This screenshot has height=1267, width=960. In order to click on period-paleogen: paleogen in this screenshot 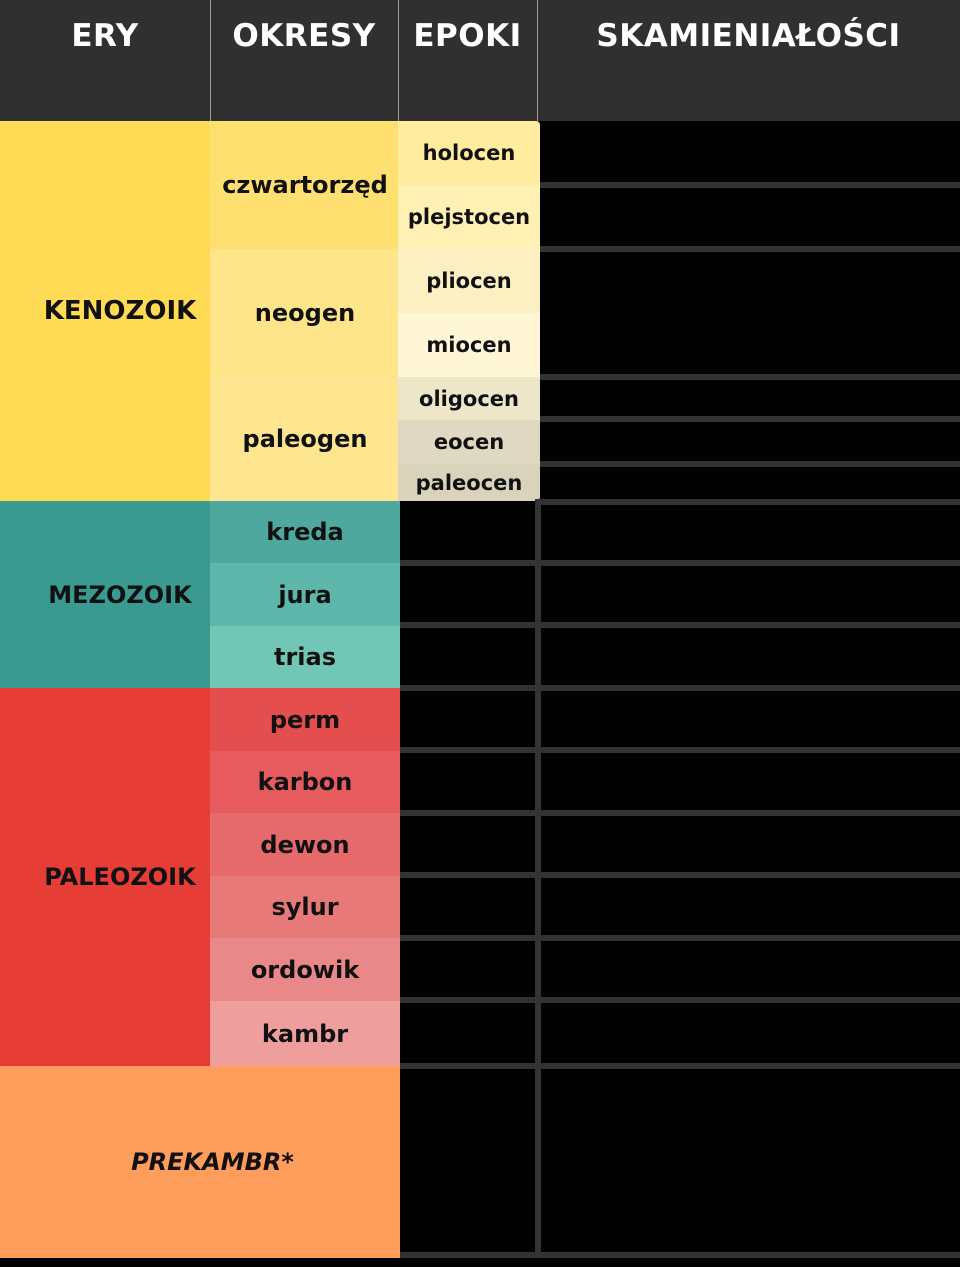, I will do `click(305, 439)`.